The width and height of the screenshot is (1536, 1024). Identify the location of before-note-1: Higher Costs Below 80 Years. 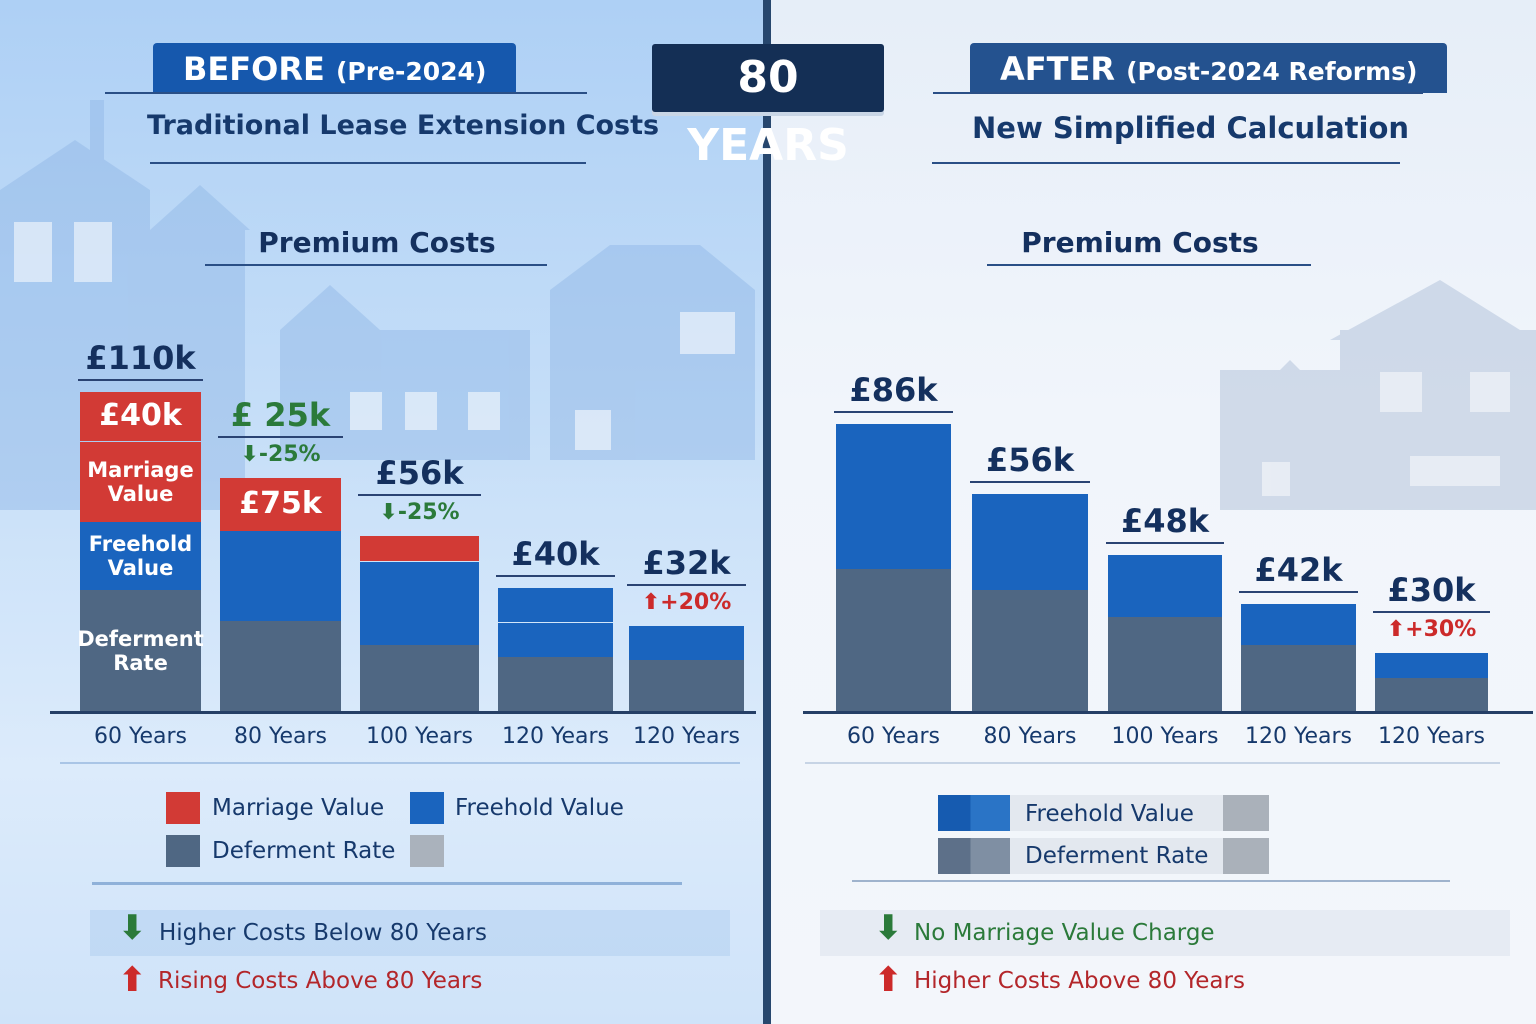
(323, 933).